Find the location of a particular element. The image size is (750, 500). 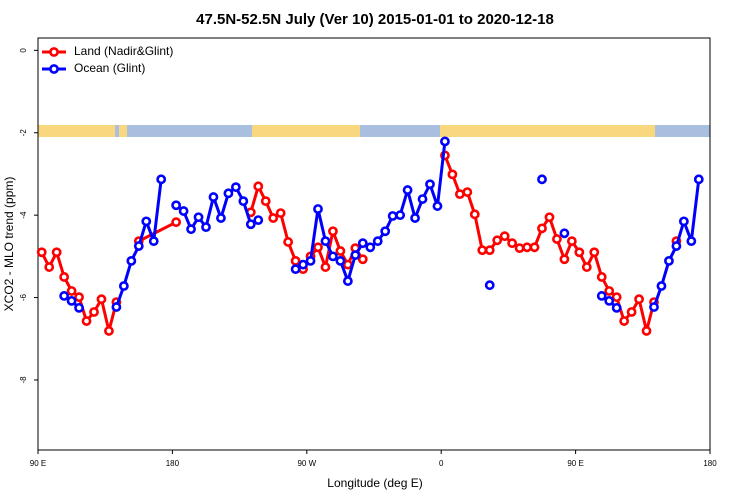

x-tick-label: 90 W is located at coordinates (306, 463).